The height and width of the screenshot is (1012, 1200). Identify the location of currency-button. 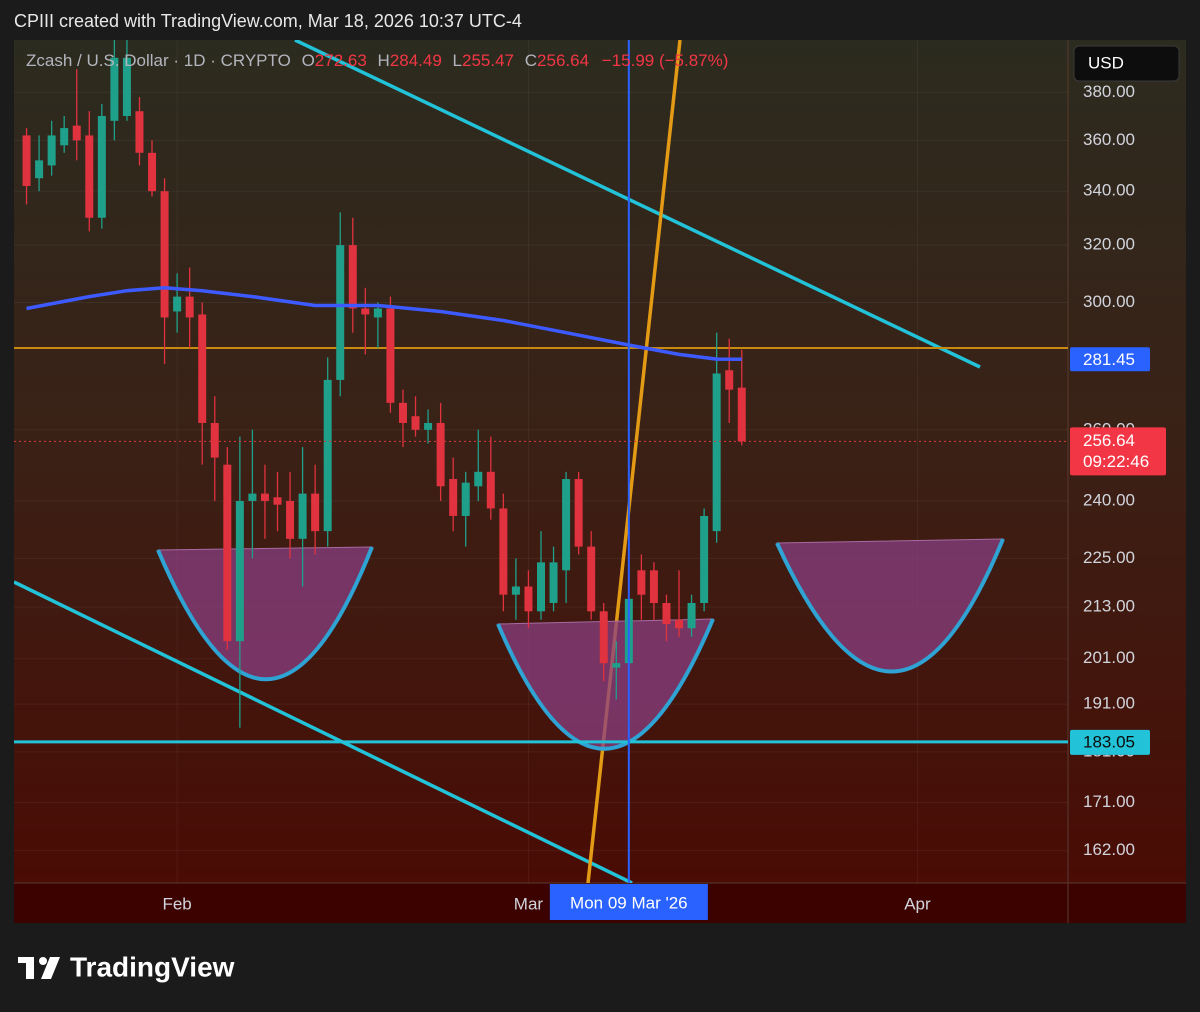
(1126, 63).